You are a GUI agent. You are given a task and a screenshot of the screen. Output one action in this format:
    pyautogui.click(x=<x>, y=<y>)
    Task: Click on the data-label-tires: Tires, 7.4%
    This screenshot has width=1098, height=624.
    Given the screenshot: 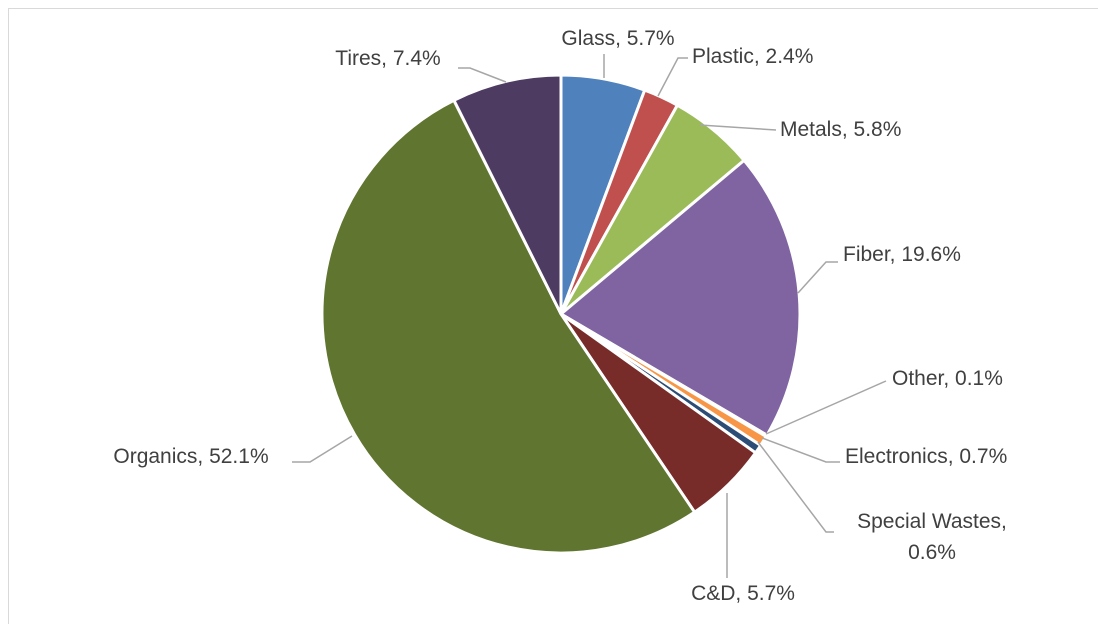 What is the action you would take?
    pyautogui.click(x=387, y=58)
    